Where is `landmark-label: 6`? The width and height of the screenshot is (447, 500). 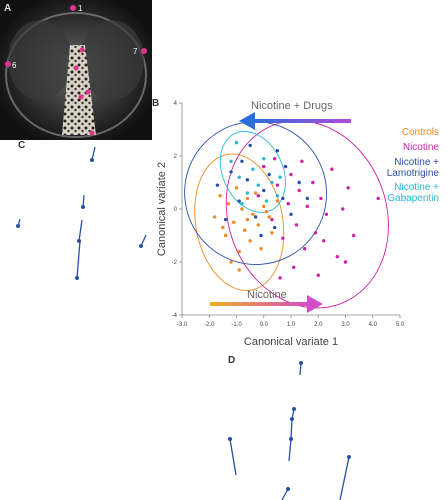 landmark-label: 6 is located at coordinates (14, 65).